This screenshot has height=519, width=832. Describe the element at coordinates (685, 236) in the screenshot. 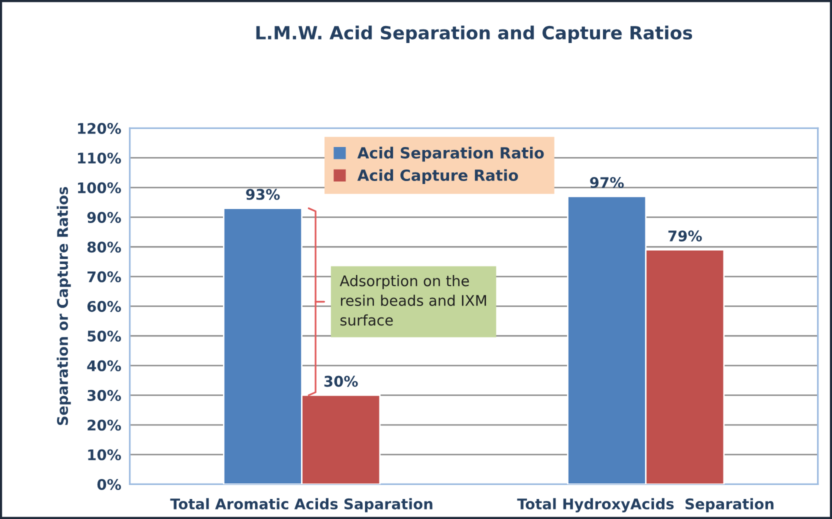

I see `data-label: 79%` at that location.